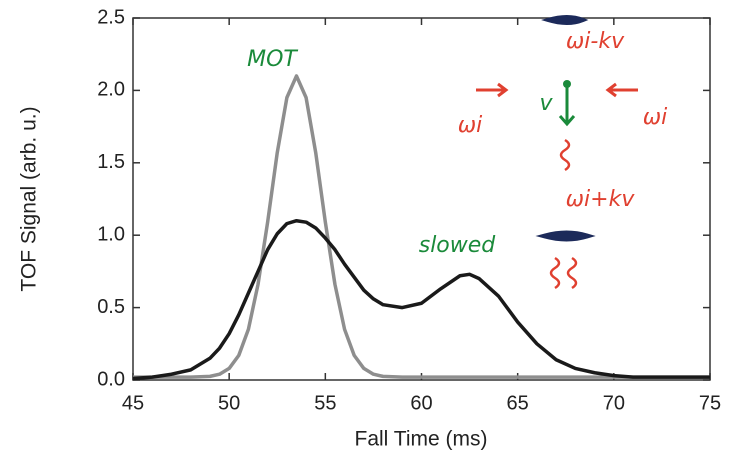 This screenshot has width=729, height=458. What do you see at coordinates (557, 152) in the screenshot?
I see `handwritten-marks` at bounding box center [557, 152].